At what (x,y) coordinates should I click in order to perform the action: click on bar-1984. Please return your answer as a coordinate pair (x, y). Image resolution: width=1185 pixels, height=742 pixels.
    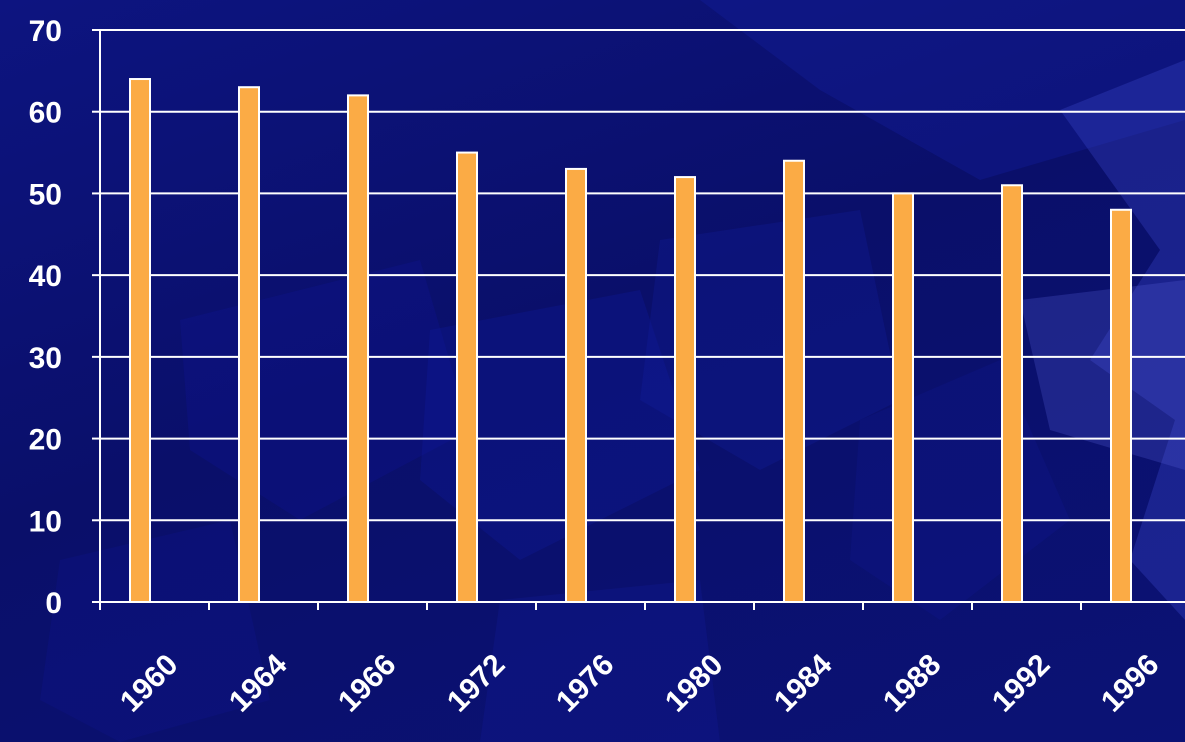
    Looking at the image, I should click on (794, 381).